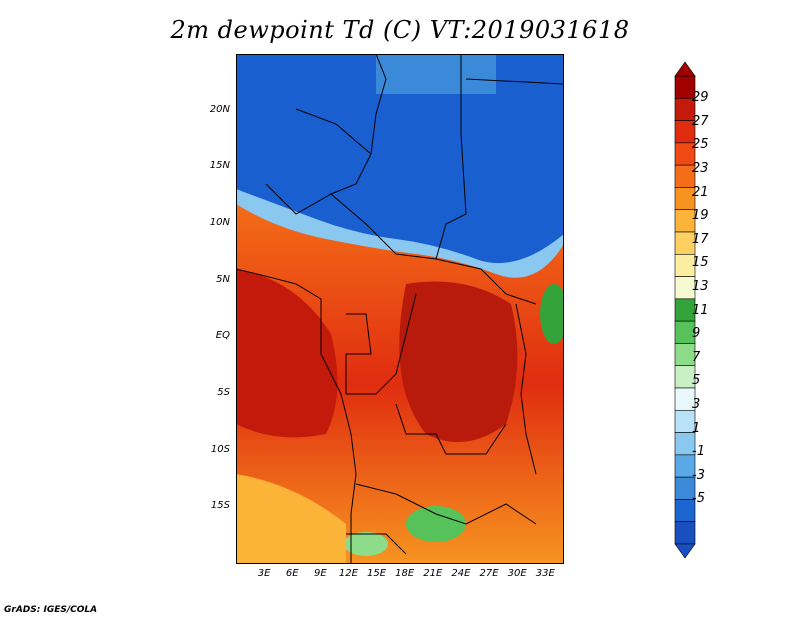 This screenshot has height=618, width=800. What do you see at coordinates (219, 109) in the screenshot?
I see `lat-label: 20N` at bounding box center [219, 109].